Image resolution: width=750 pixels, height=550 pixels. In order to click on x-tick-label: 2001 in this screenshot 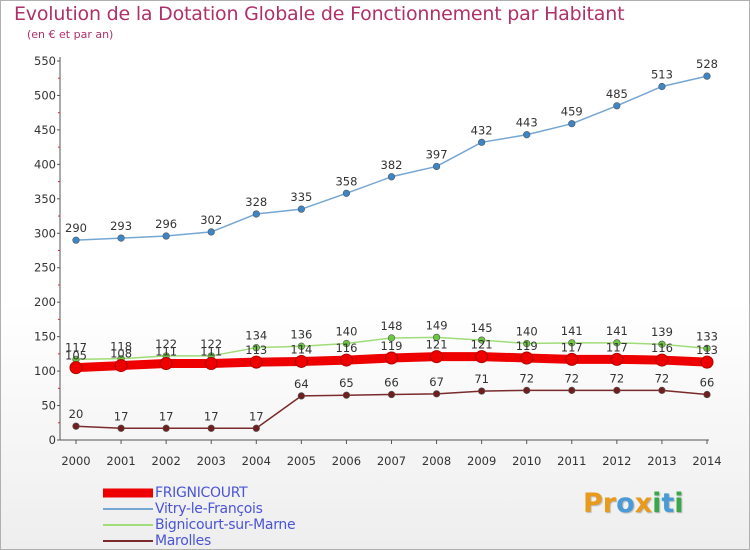, I will do `click(120, 461)`.